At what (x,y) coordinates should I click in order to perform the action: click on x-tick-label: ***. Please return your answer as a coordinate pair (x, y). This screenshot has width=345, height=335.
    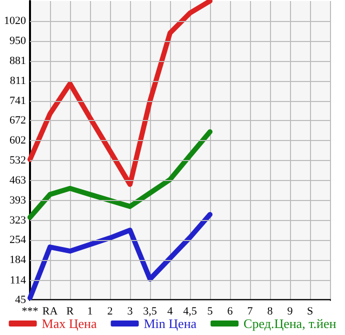
    Looking at the image, I should click on (30, 312).